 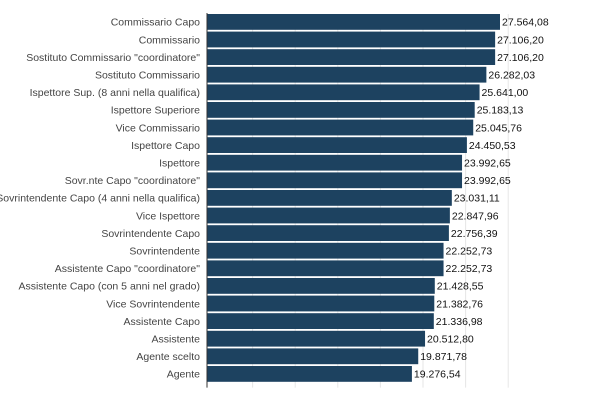 What do you see at coordinates (437, 375) in the screenshot?
I see `value-label: 19.276,54` at bounding box center [437, 375].